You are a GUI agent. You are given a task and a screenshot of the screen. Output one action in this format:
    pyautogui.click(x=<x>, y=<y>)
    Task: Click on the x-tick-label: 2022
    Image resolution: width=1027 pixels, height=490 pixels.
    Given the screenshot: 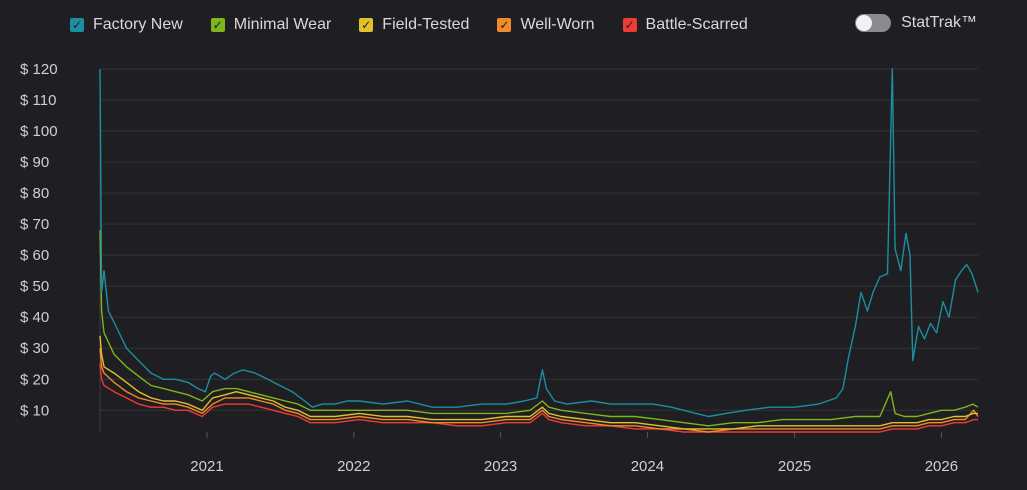 What is the action you would take?
    pyautogui.click(x=353, y=466)
    